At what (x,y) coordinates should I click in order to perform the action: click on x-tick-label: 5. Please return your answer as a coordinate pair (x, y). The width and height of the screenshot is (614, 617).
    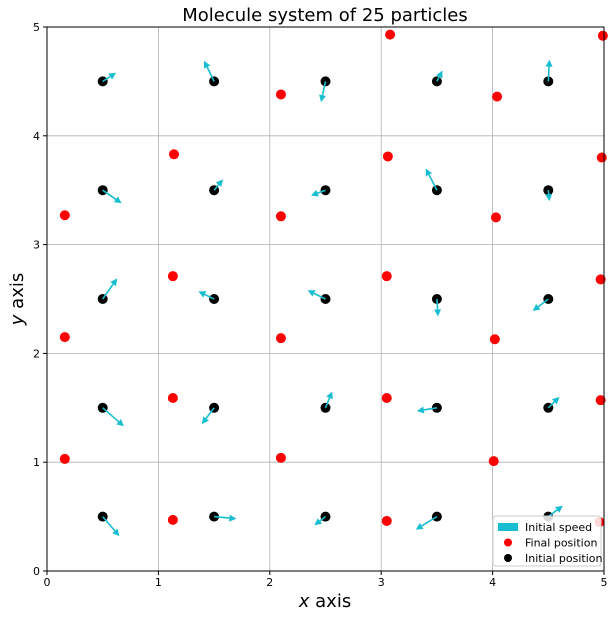
    Looking at the image, I should click on (604, 582).